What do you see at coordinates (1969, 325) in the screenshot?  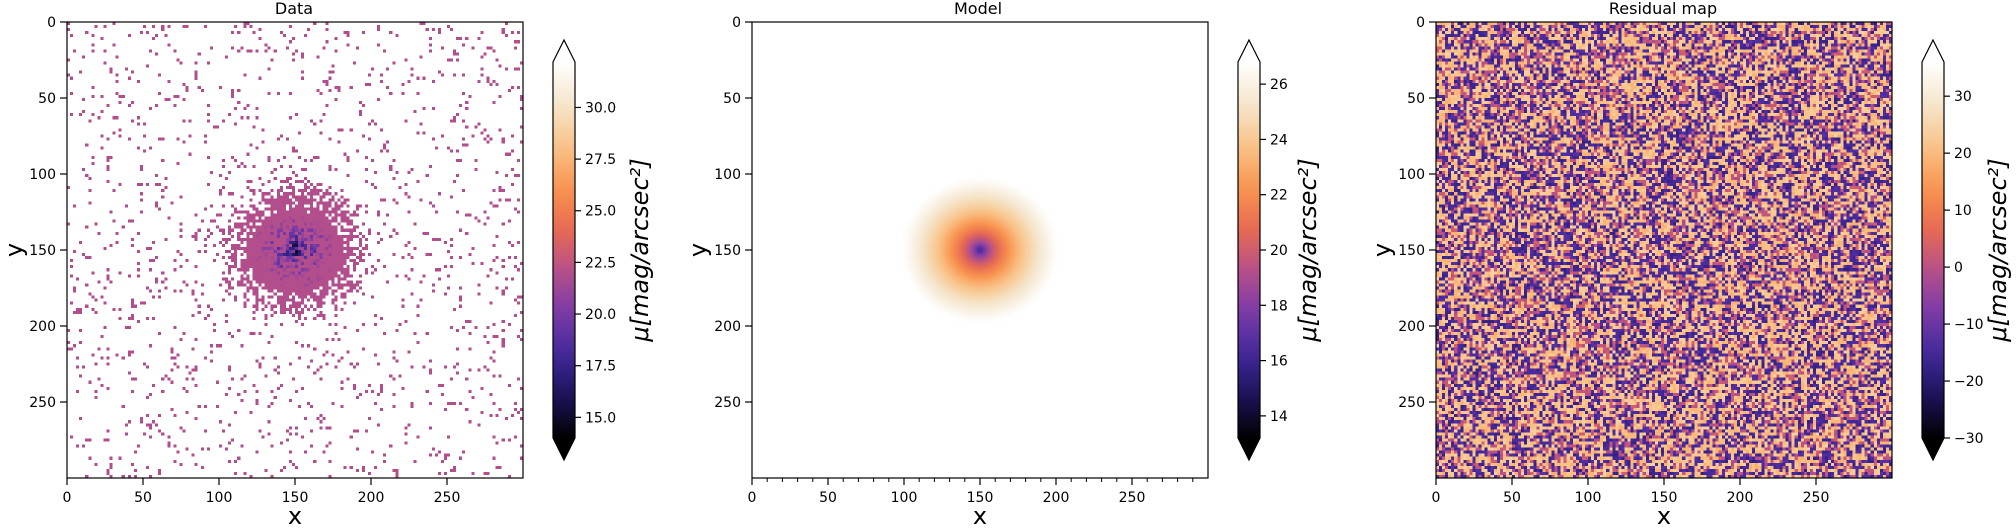 I see `colorbar-tick-label: −10` at bounding box center [1969, 325].